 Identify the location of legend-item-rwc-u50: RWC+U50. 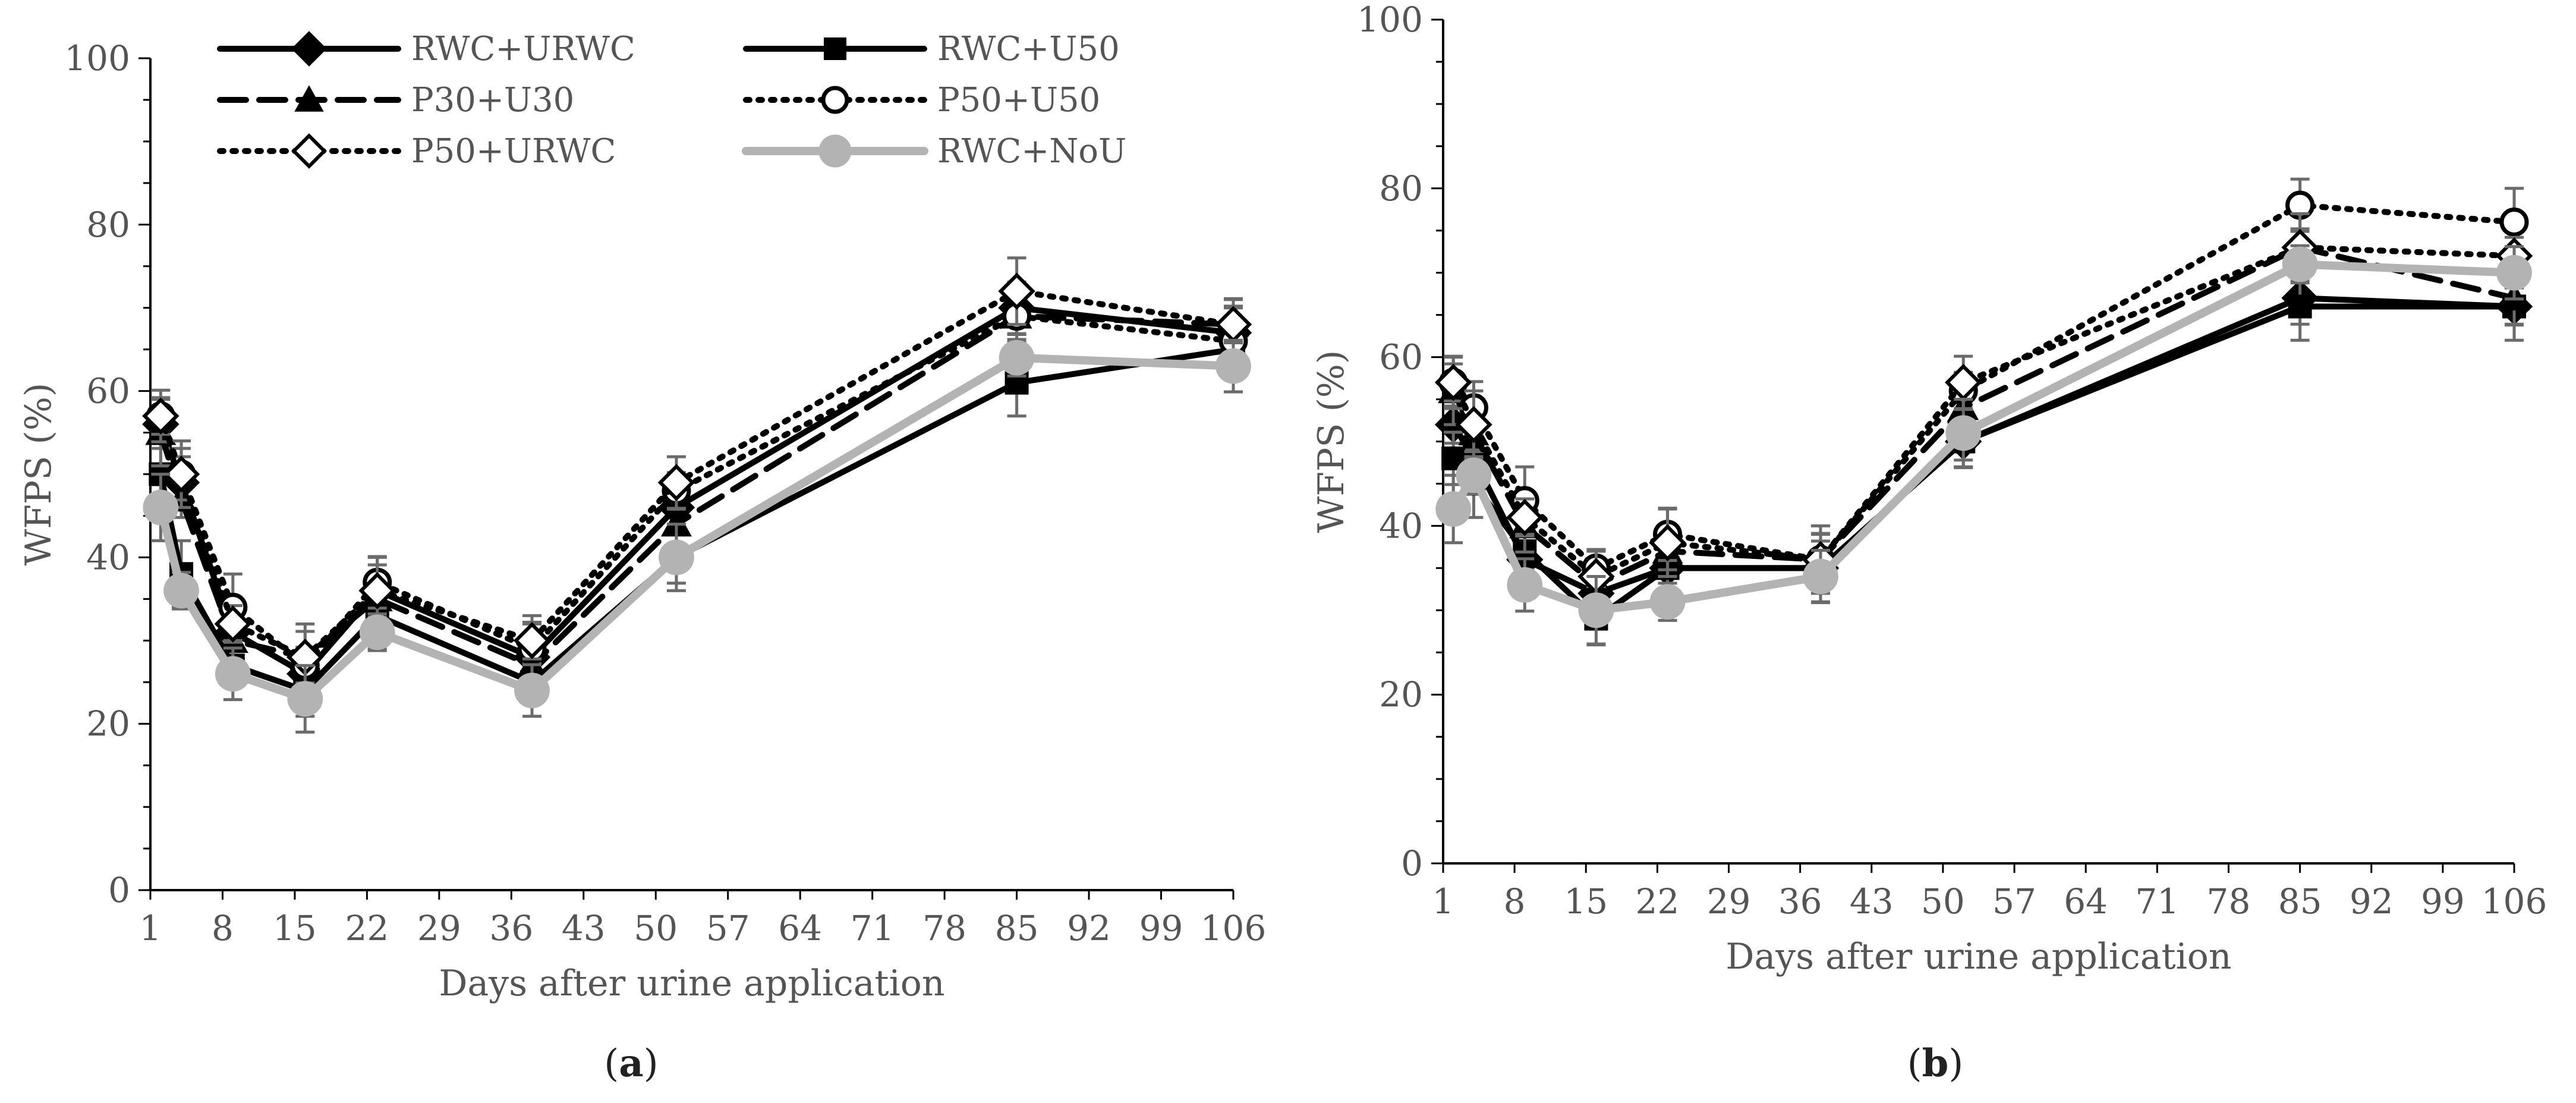
(931, 49).